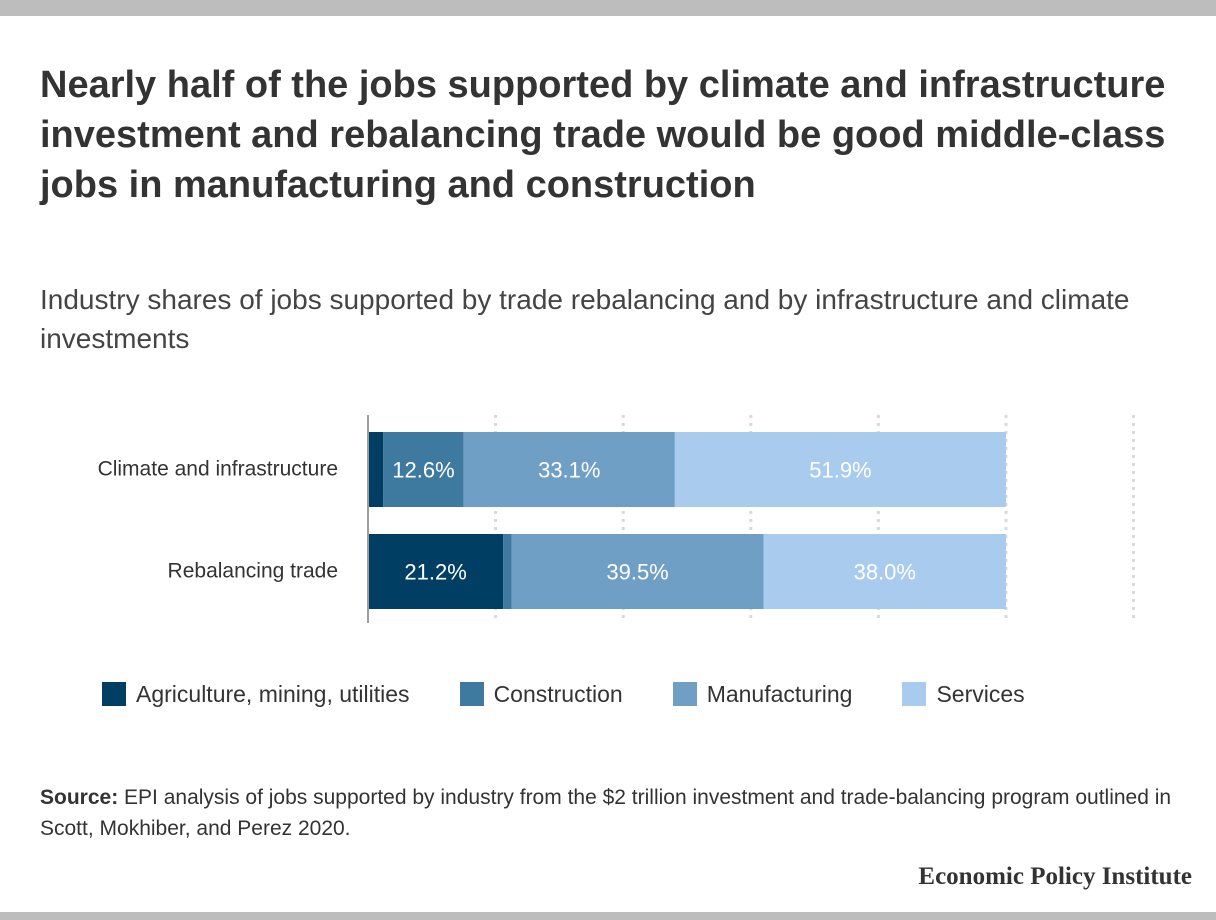 The width and height of the screenshot is (1216, 920). Describe the element at coordinates (608, 8) in the screenshot. I see `top-border` at that location.